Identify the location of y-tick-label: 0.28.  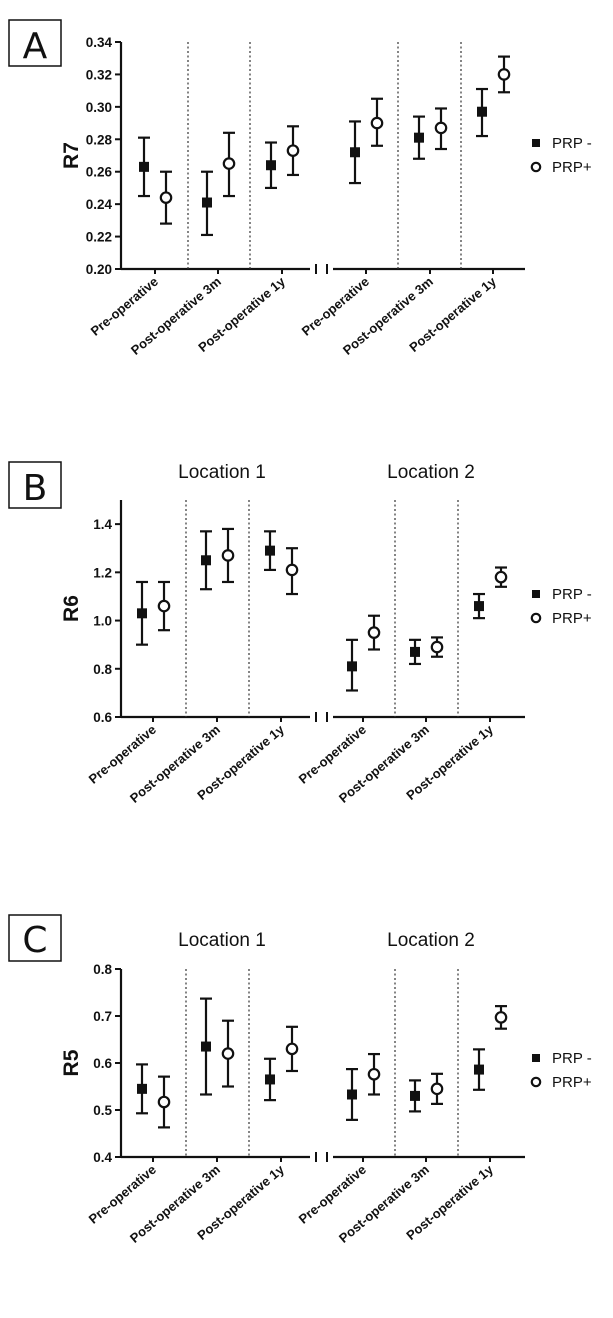
(99, 139).